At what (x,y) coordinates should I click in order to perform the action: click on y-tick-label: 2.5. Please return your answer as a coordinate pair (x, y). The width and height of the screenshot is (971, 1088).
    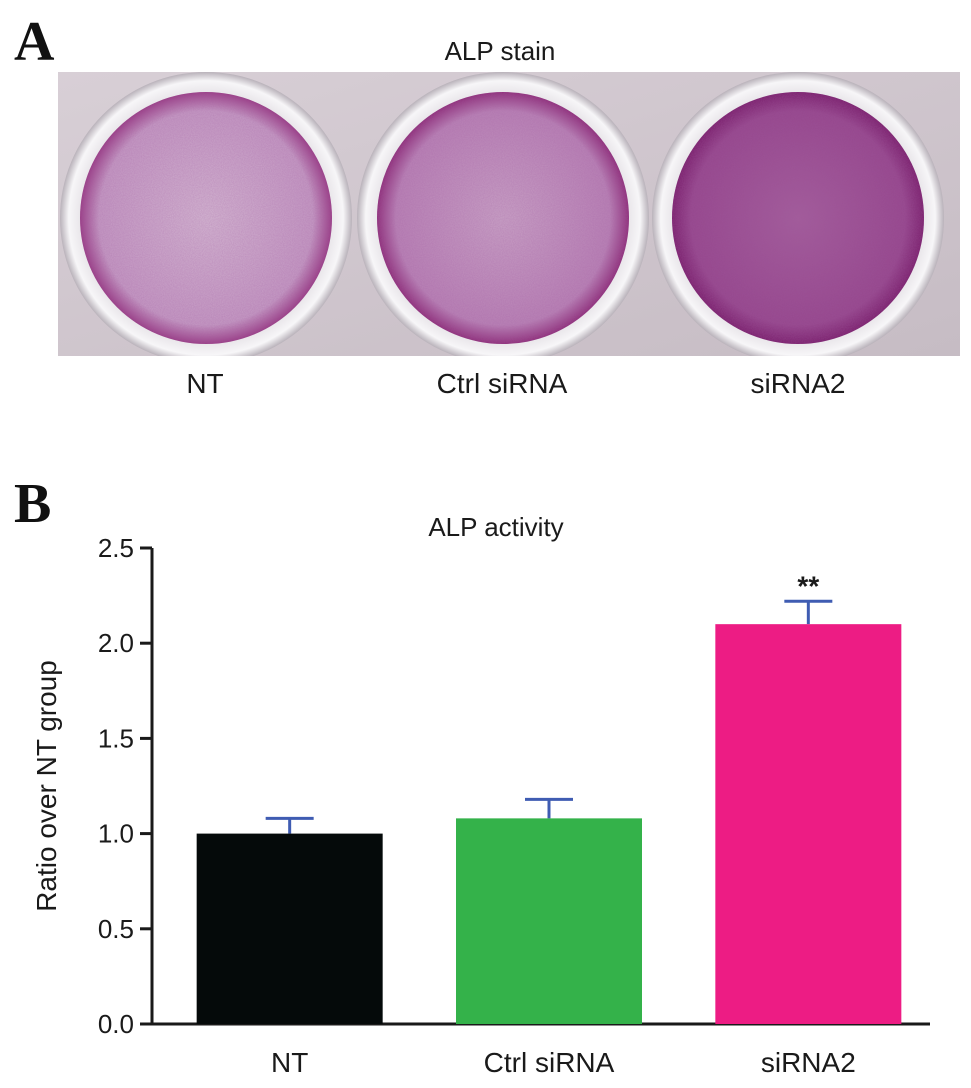
    Looking at the image, I should click on (116, 548).